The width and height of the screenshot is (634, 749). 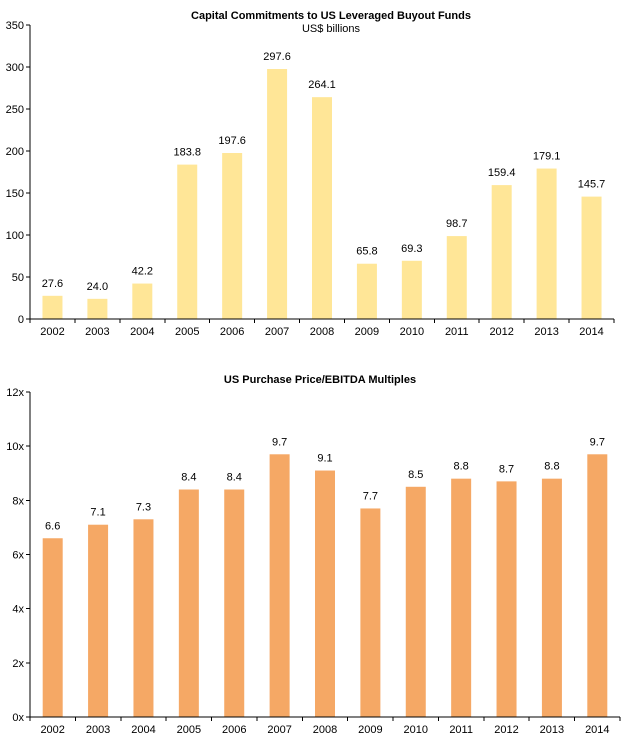 What do you see at coordinates (232, 141) in the screenshot?
I see `data-label: 197.6` at bounding box center [232, 141].